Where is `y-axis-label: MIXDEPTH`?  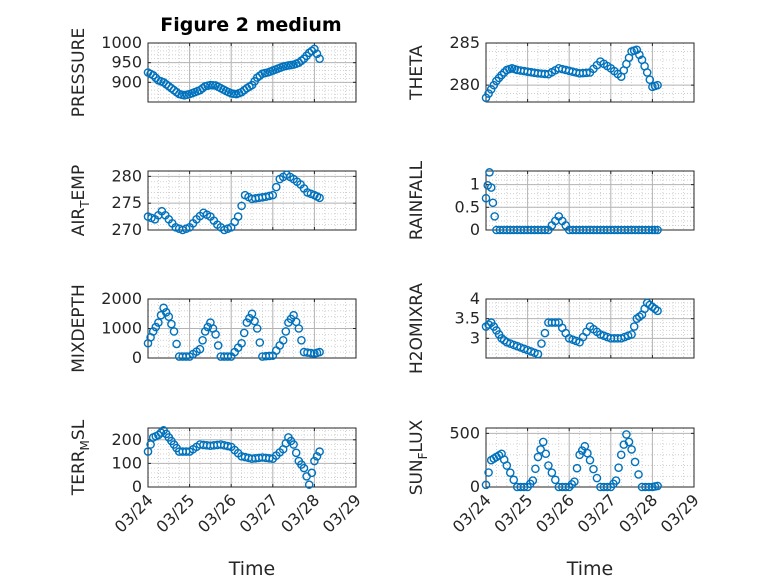 y-axis-label: MIXDEPTH is located at coordinates (79, 328).